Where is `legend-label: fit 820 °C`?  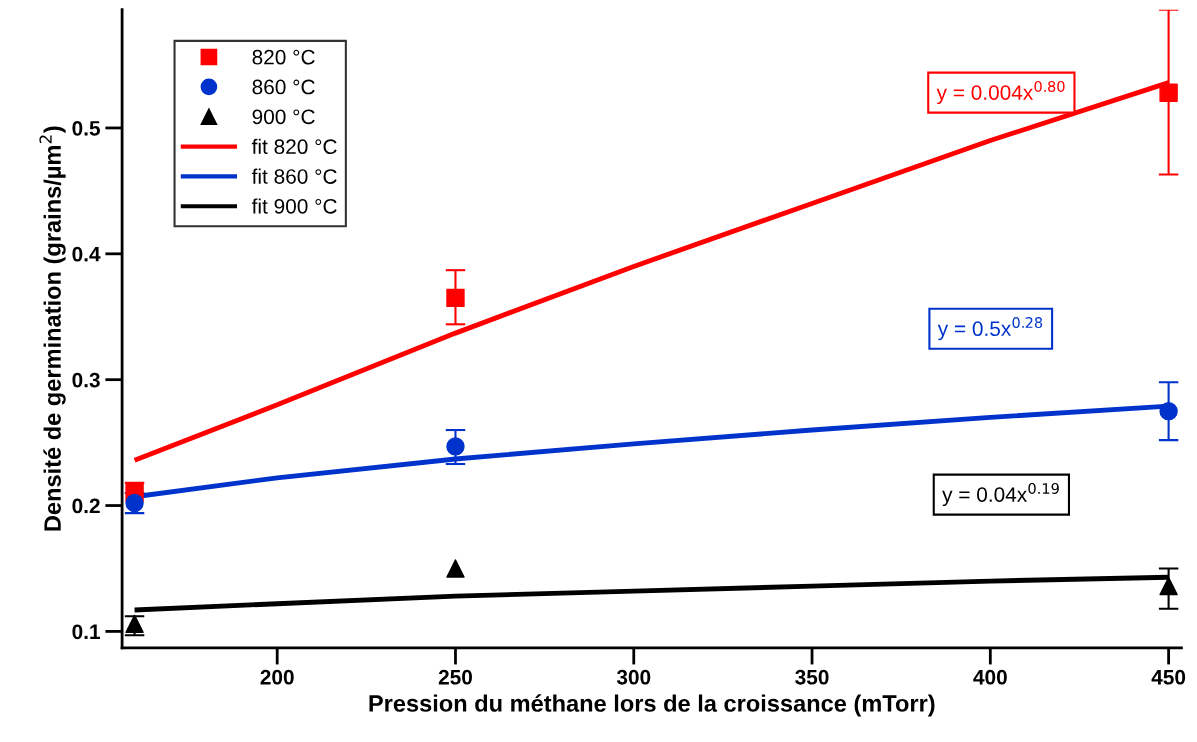 legend-label: fit 820 °C is located at coordinates (294, 146).